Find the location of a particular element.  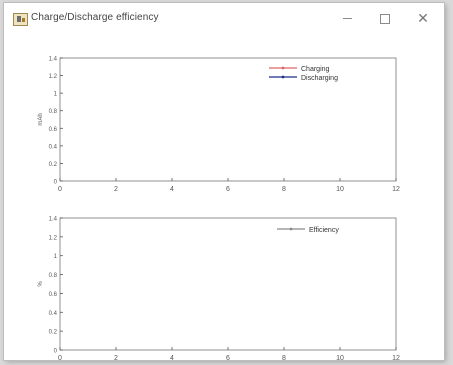

legend-label-discharging: Discharging is located at coordinates (319, 78).